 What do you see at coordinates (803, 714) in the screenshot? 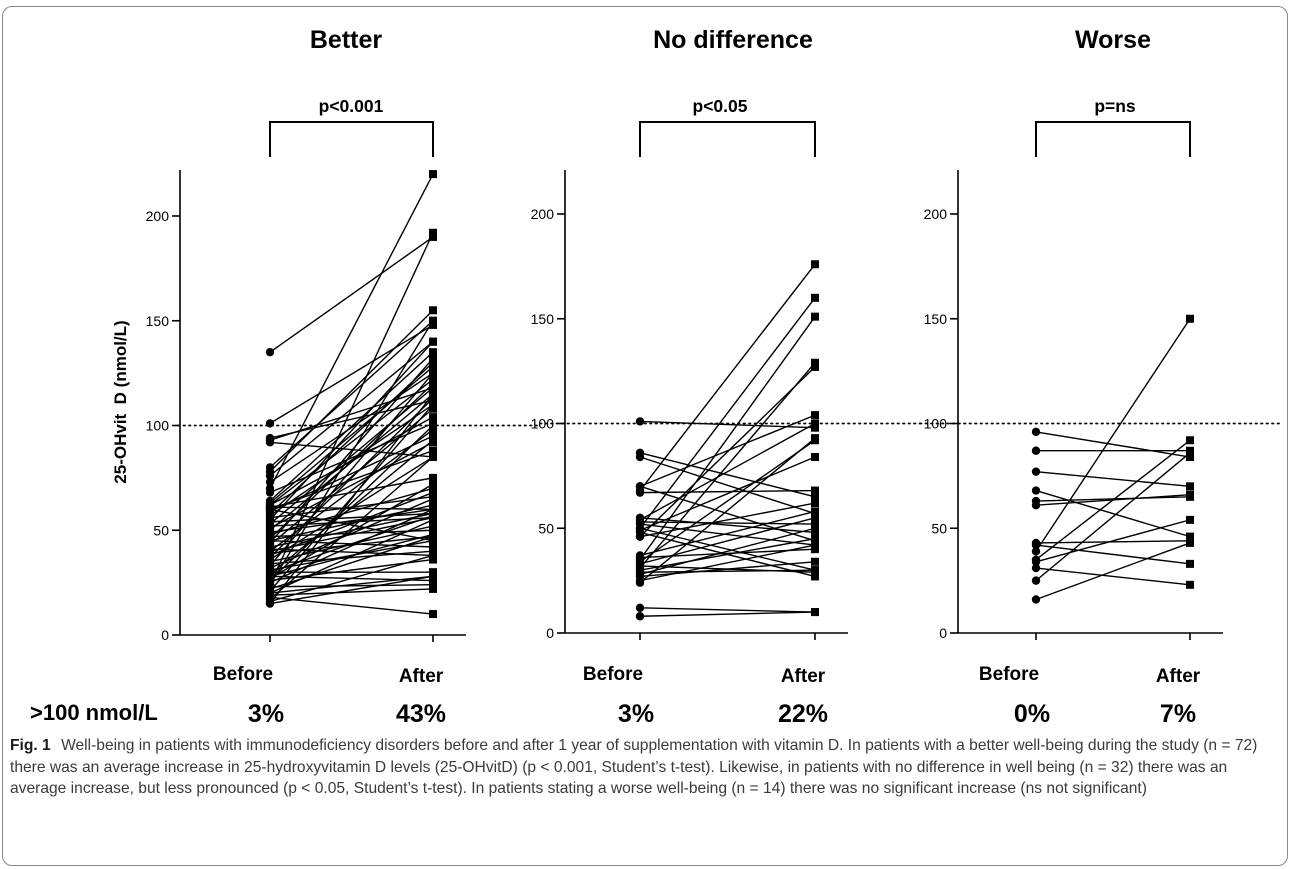
I see `percent-above-100: 22%` at bounding box center [803, 714].